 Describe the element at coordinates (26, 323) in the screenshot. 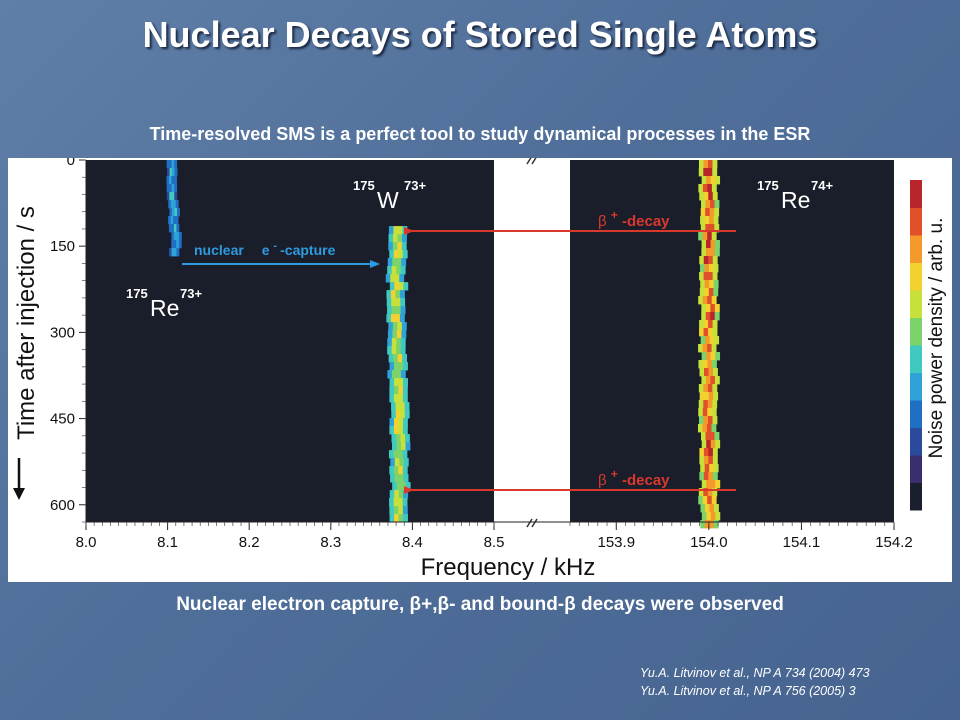

I see `y-axis-label: Time after injection / s` at that location.